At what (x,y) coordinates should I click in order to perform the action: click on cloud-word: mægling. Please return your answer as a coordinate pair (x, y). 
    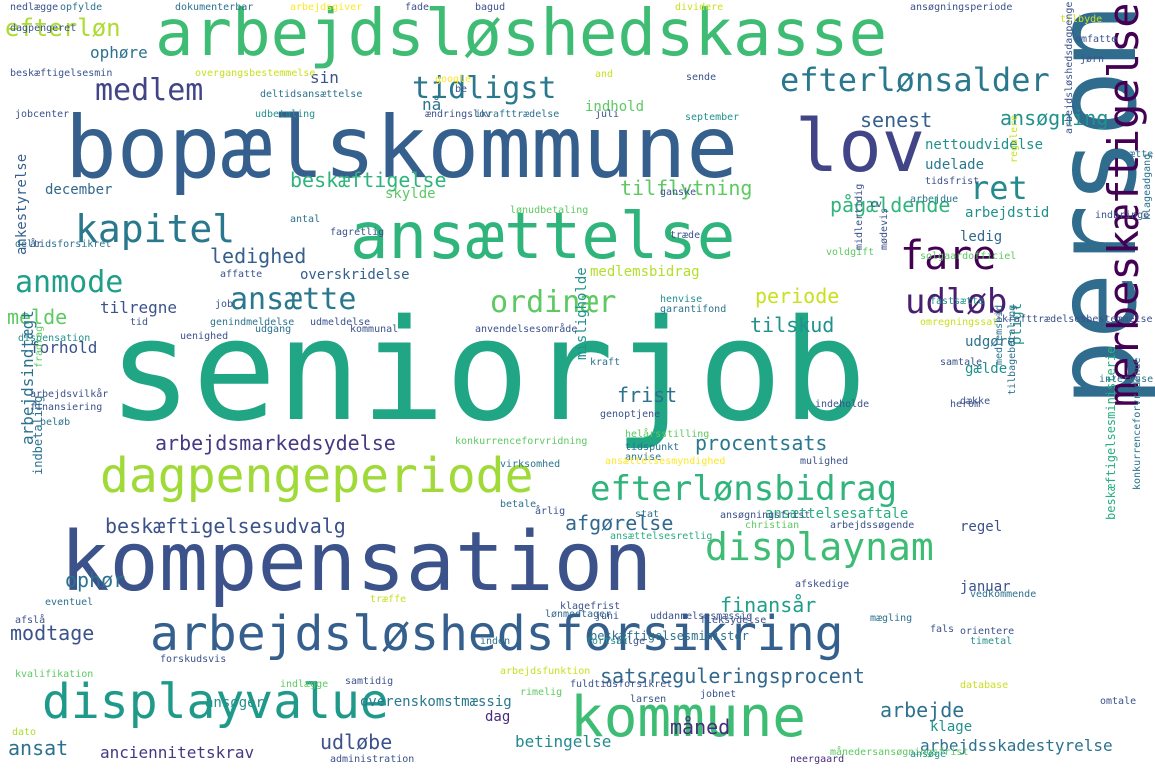
    Looking at the image, I should click on (891, 618).